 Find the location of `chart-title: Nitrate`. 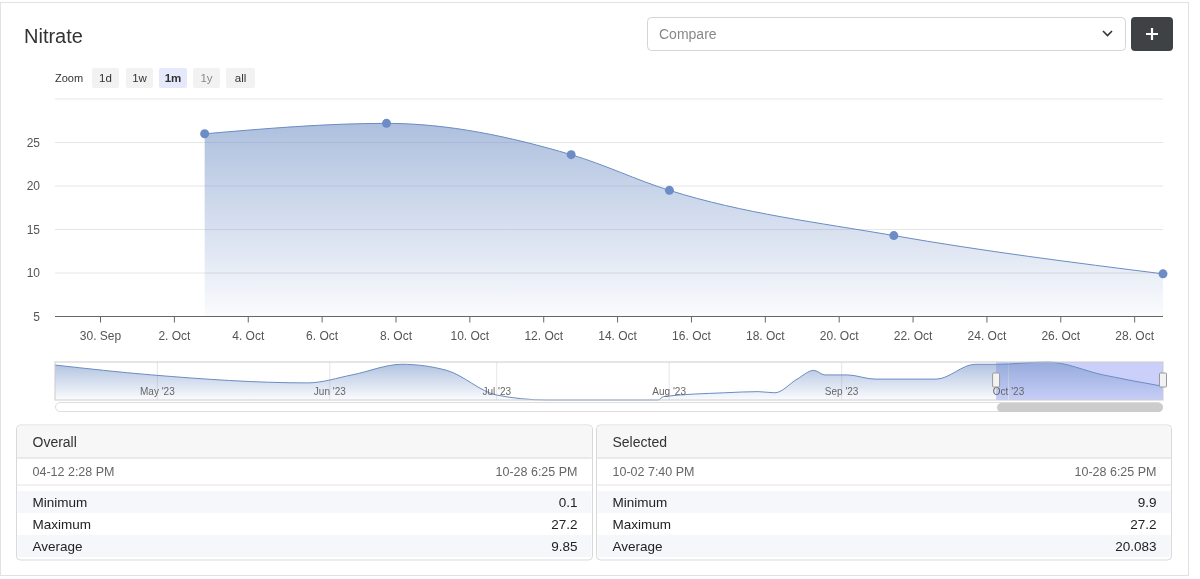

chart-title: Nitrate is located at coordinates (53, 36).